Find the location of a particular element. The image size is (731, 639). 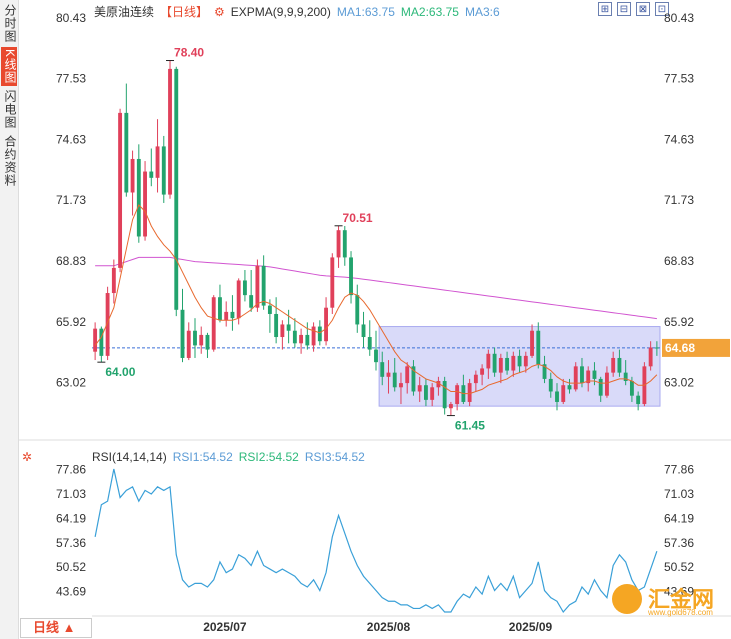

rsi-tick-label-left: 71.03 is located at coordinates (71, 494).